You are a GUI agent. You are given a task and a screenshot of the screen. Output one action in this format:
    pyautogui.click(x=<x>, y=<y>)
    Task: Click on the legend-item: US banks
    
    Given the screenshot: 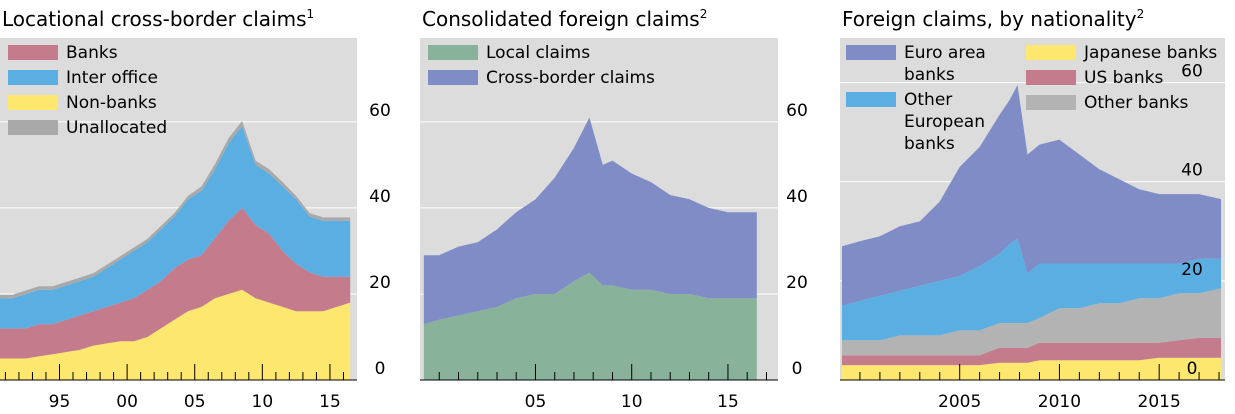 What is the action you would take?
    pyautogui.click(x=1126, y=78)
    